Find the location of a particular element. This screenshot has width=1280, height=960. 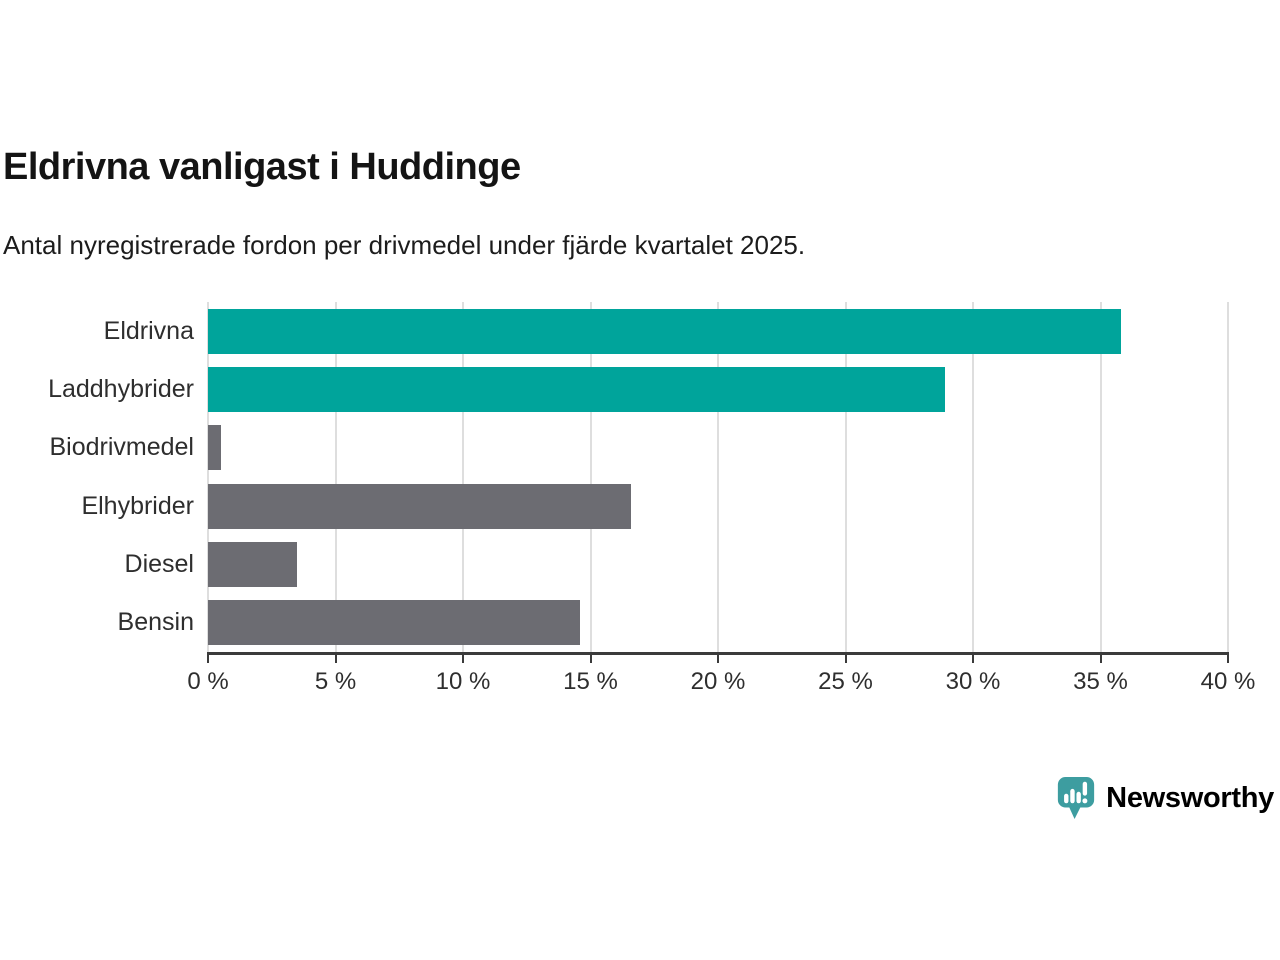

axis-tick-label: 5 % is located at coordinates (335, 681).